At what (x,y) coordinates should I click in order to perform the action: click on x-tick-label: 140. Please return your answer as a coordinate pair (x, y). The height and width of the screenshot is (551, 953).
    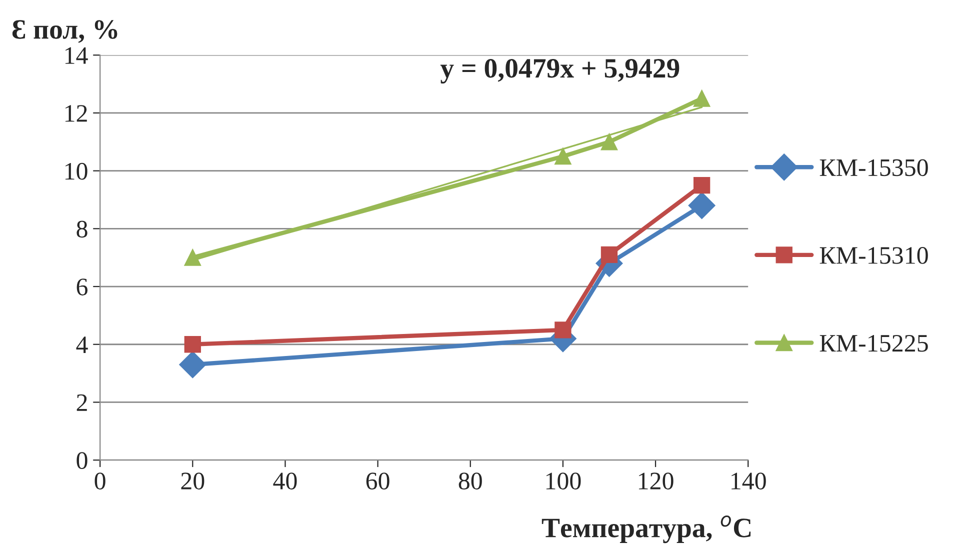
    Looking at the image, I should click on (749, 481).